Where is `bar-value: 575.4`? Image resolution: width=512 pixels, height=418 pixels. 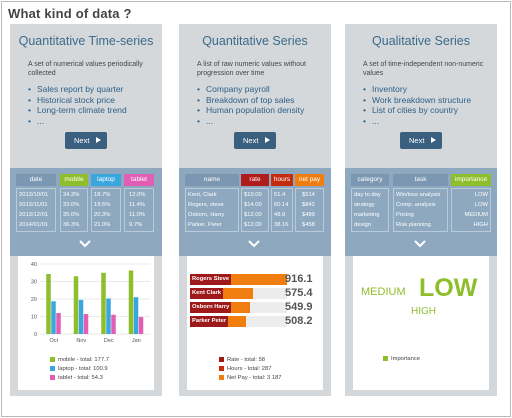
bar-value: 575.4 is located at coordinates (299, 293).